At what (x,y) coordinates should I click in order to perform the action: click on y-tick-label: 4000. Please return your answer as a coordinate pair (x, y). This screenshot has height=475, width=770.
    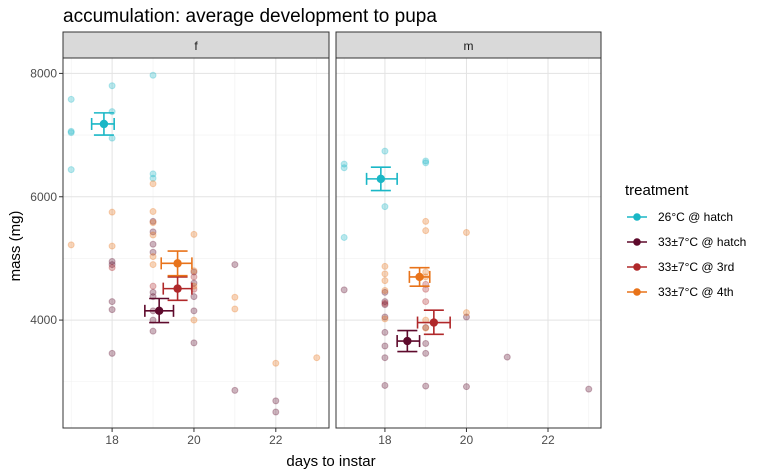
    Looking at the image, I should click on (43, 320).